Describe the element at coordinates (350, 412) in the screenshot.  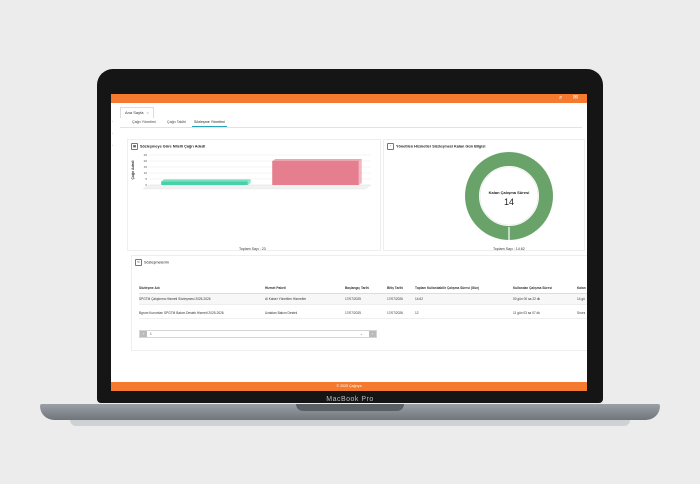
I see `laptop-base` at that location.